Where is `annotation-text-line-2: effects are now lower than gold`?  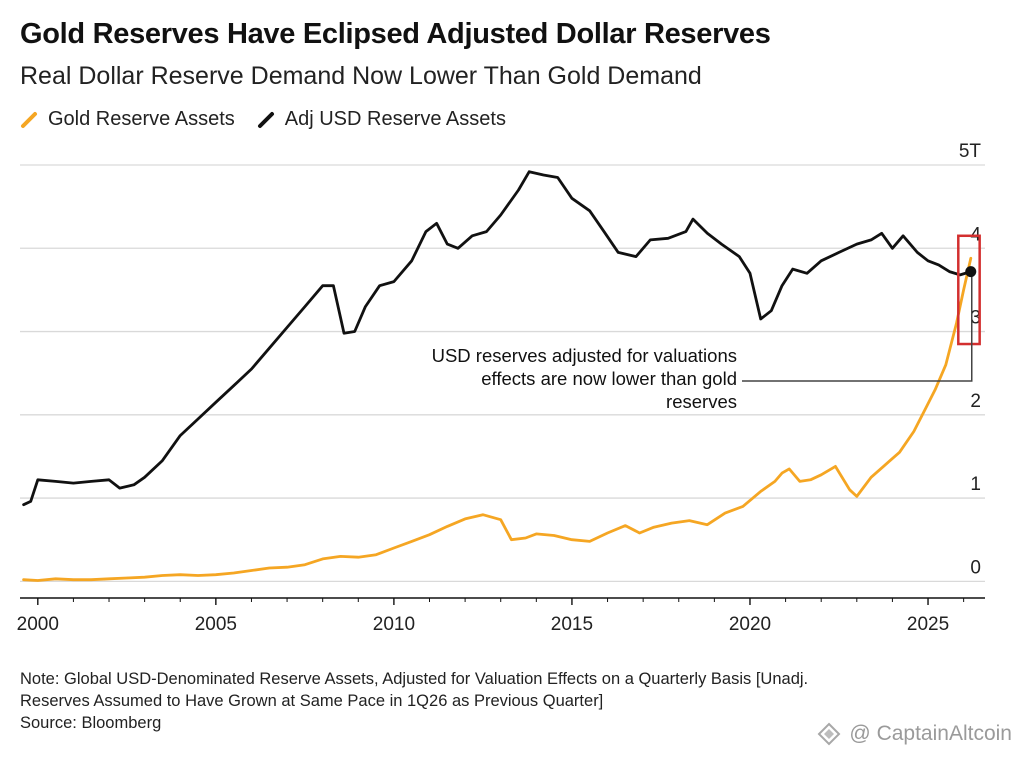
annotation-text-line-2: effects are now lower than gold is located at coordinates (609, 378).